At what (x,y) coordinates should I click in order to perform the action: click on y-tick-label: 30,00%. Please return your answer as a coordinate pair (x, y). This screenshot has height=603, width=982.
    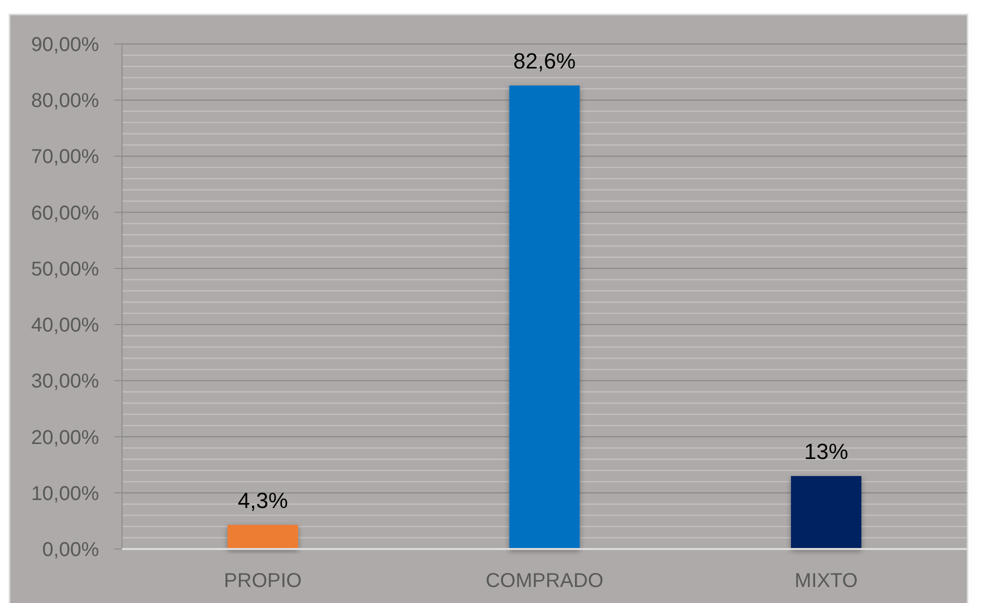
    Looking at the image, I should click on (65, 381).